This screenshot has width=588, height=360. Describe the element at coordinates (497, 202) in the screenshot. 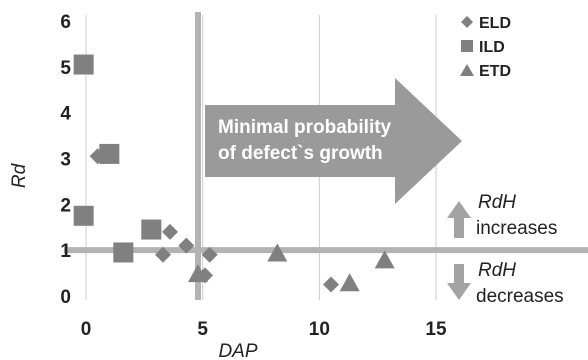

I see `rdh-increase-title: RdH` at that location.